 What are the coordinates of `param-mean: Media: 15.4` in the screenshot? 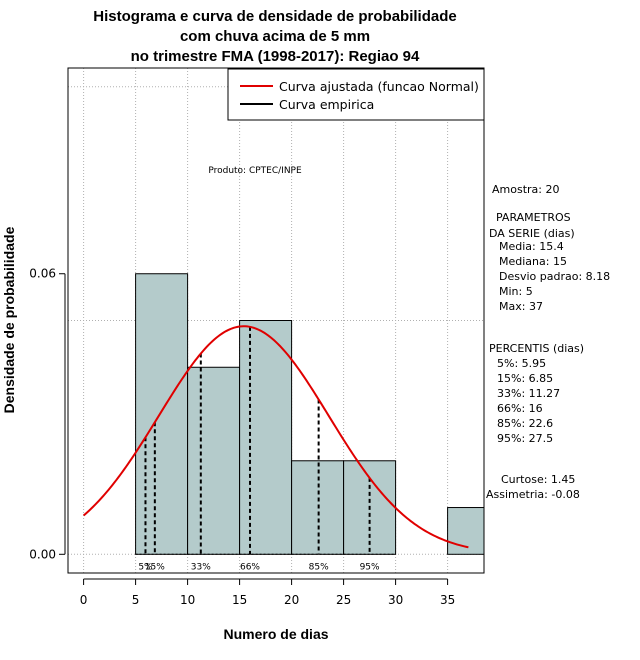 It's located at (531, 246).